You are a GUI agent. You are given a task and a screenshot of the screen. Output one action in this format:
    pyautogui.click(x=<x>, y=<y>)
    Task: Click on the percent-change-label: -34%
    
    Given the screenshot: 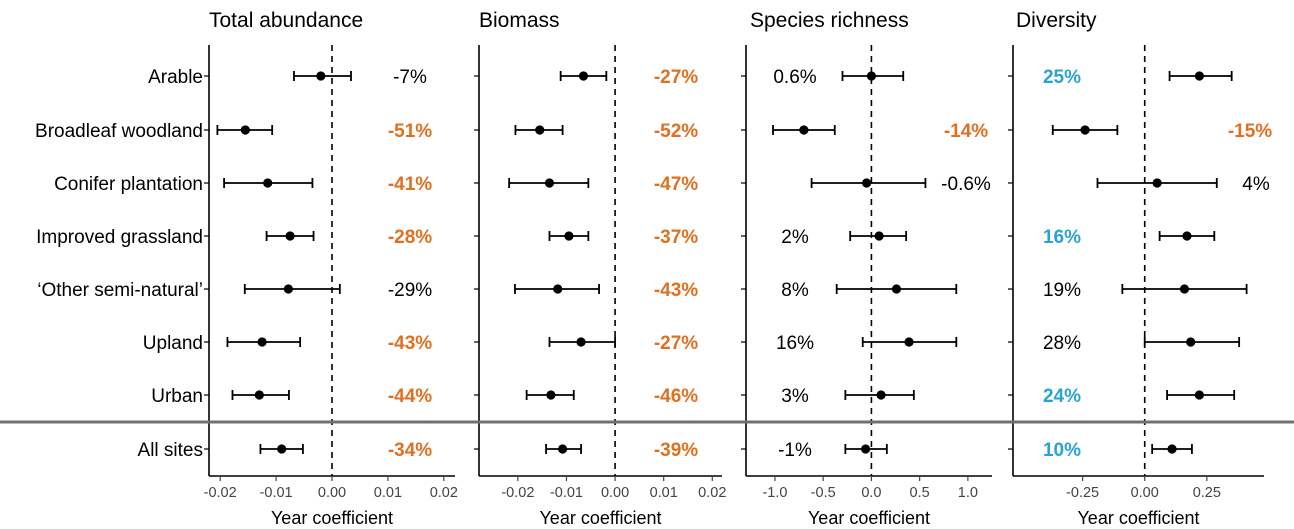 What is the action you would take?
    pyautogui.click(x=410, y=450)
    